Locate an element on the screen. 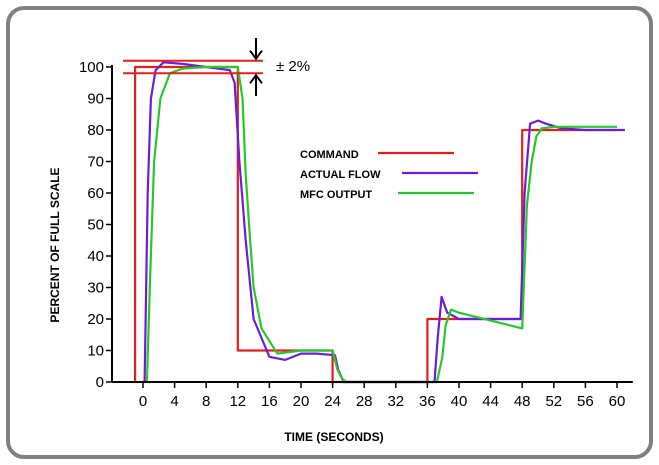 The height and width of the screenshot is (465, 659). y-tick-label: 100 is located at coordinates (91, 67).